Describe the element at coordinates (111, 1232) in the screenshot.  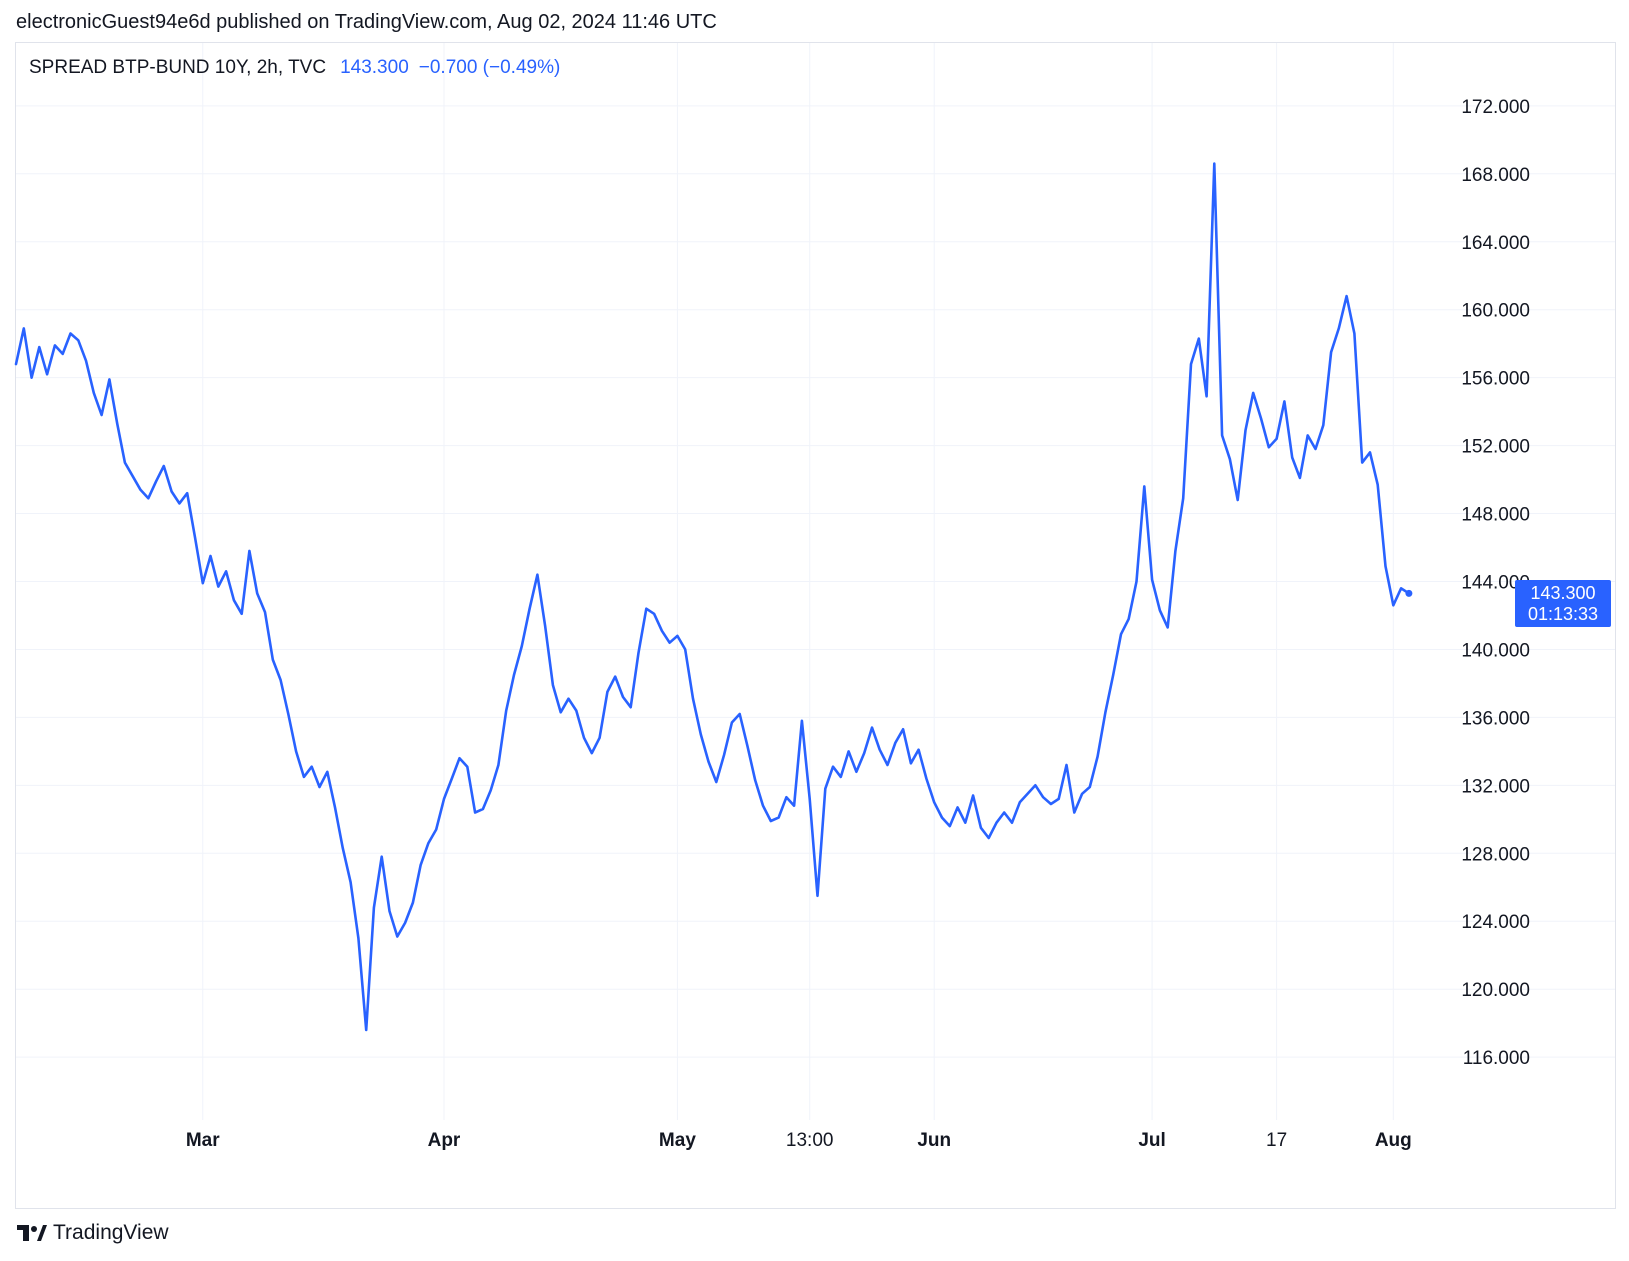
I see `brand-name: TradingView` at that location.